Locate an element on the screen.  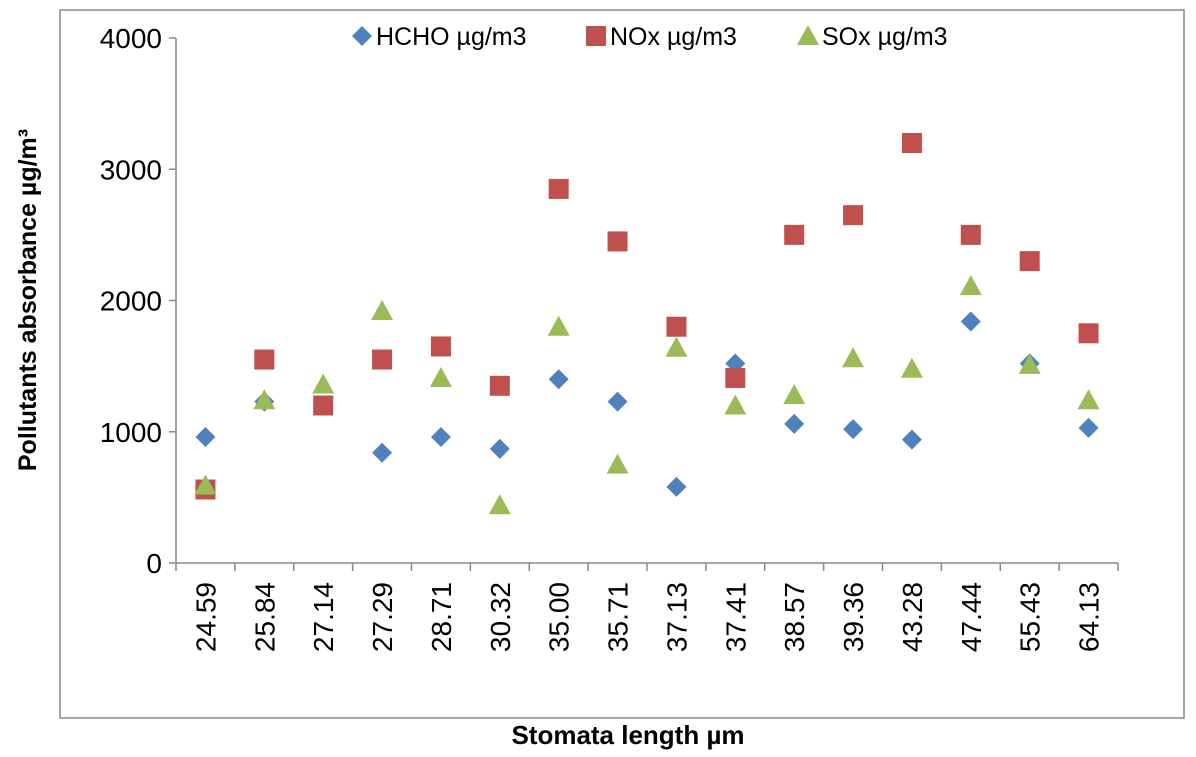
y-tick-label: 1000 is located at coordinates (131, 432).